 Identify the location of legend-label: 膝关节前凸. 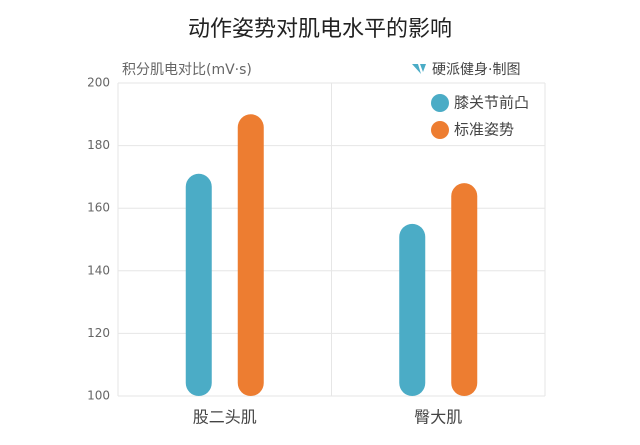
(491, 103).